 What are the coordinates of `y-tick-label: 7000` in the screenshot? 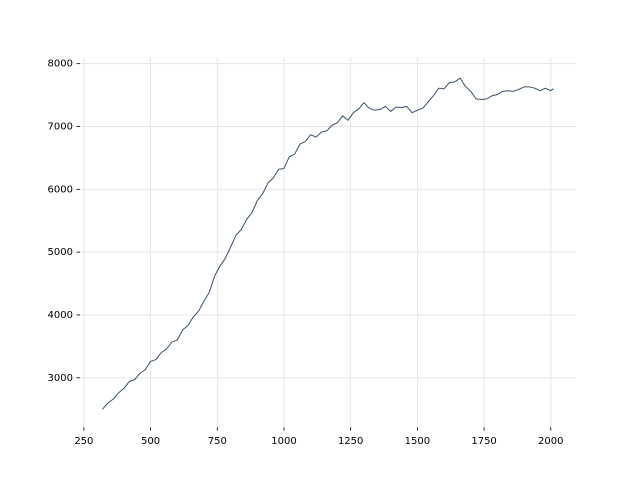 It's located at (60, 127).